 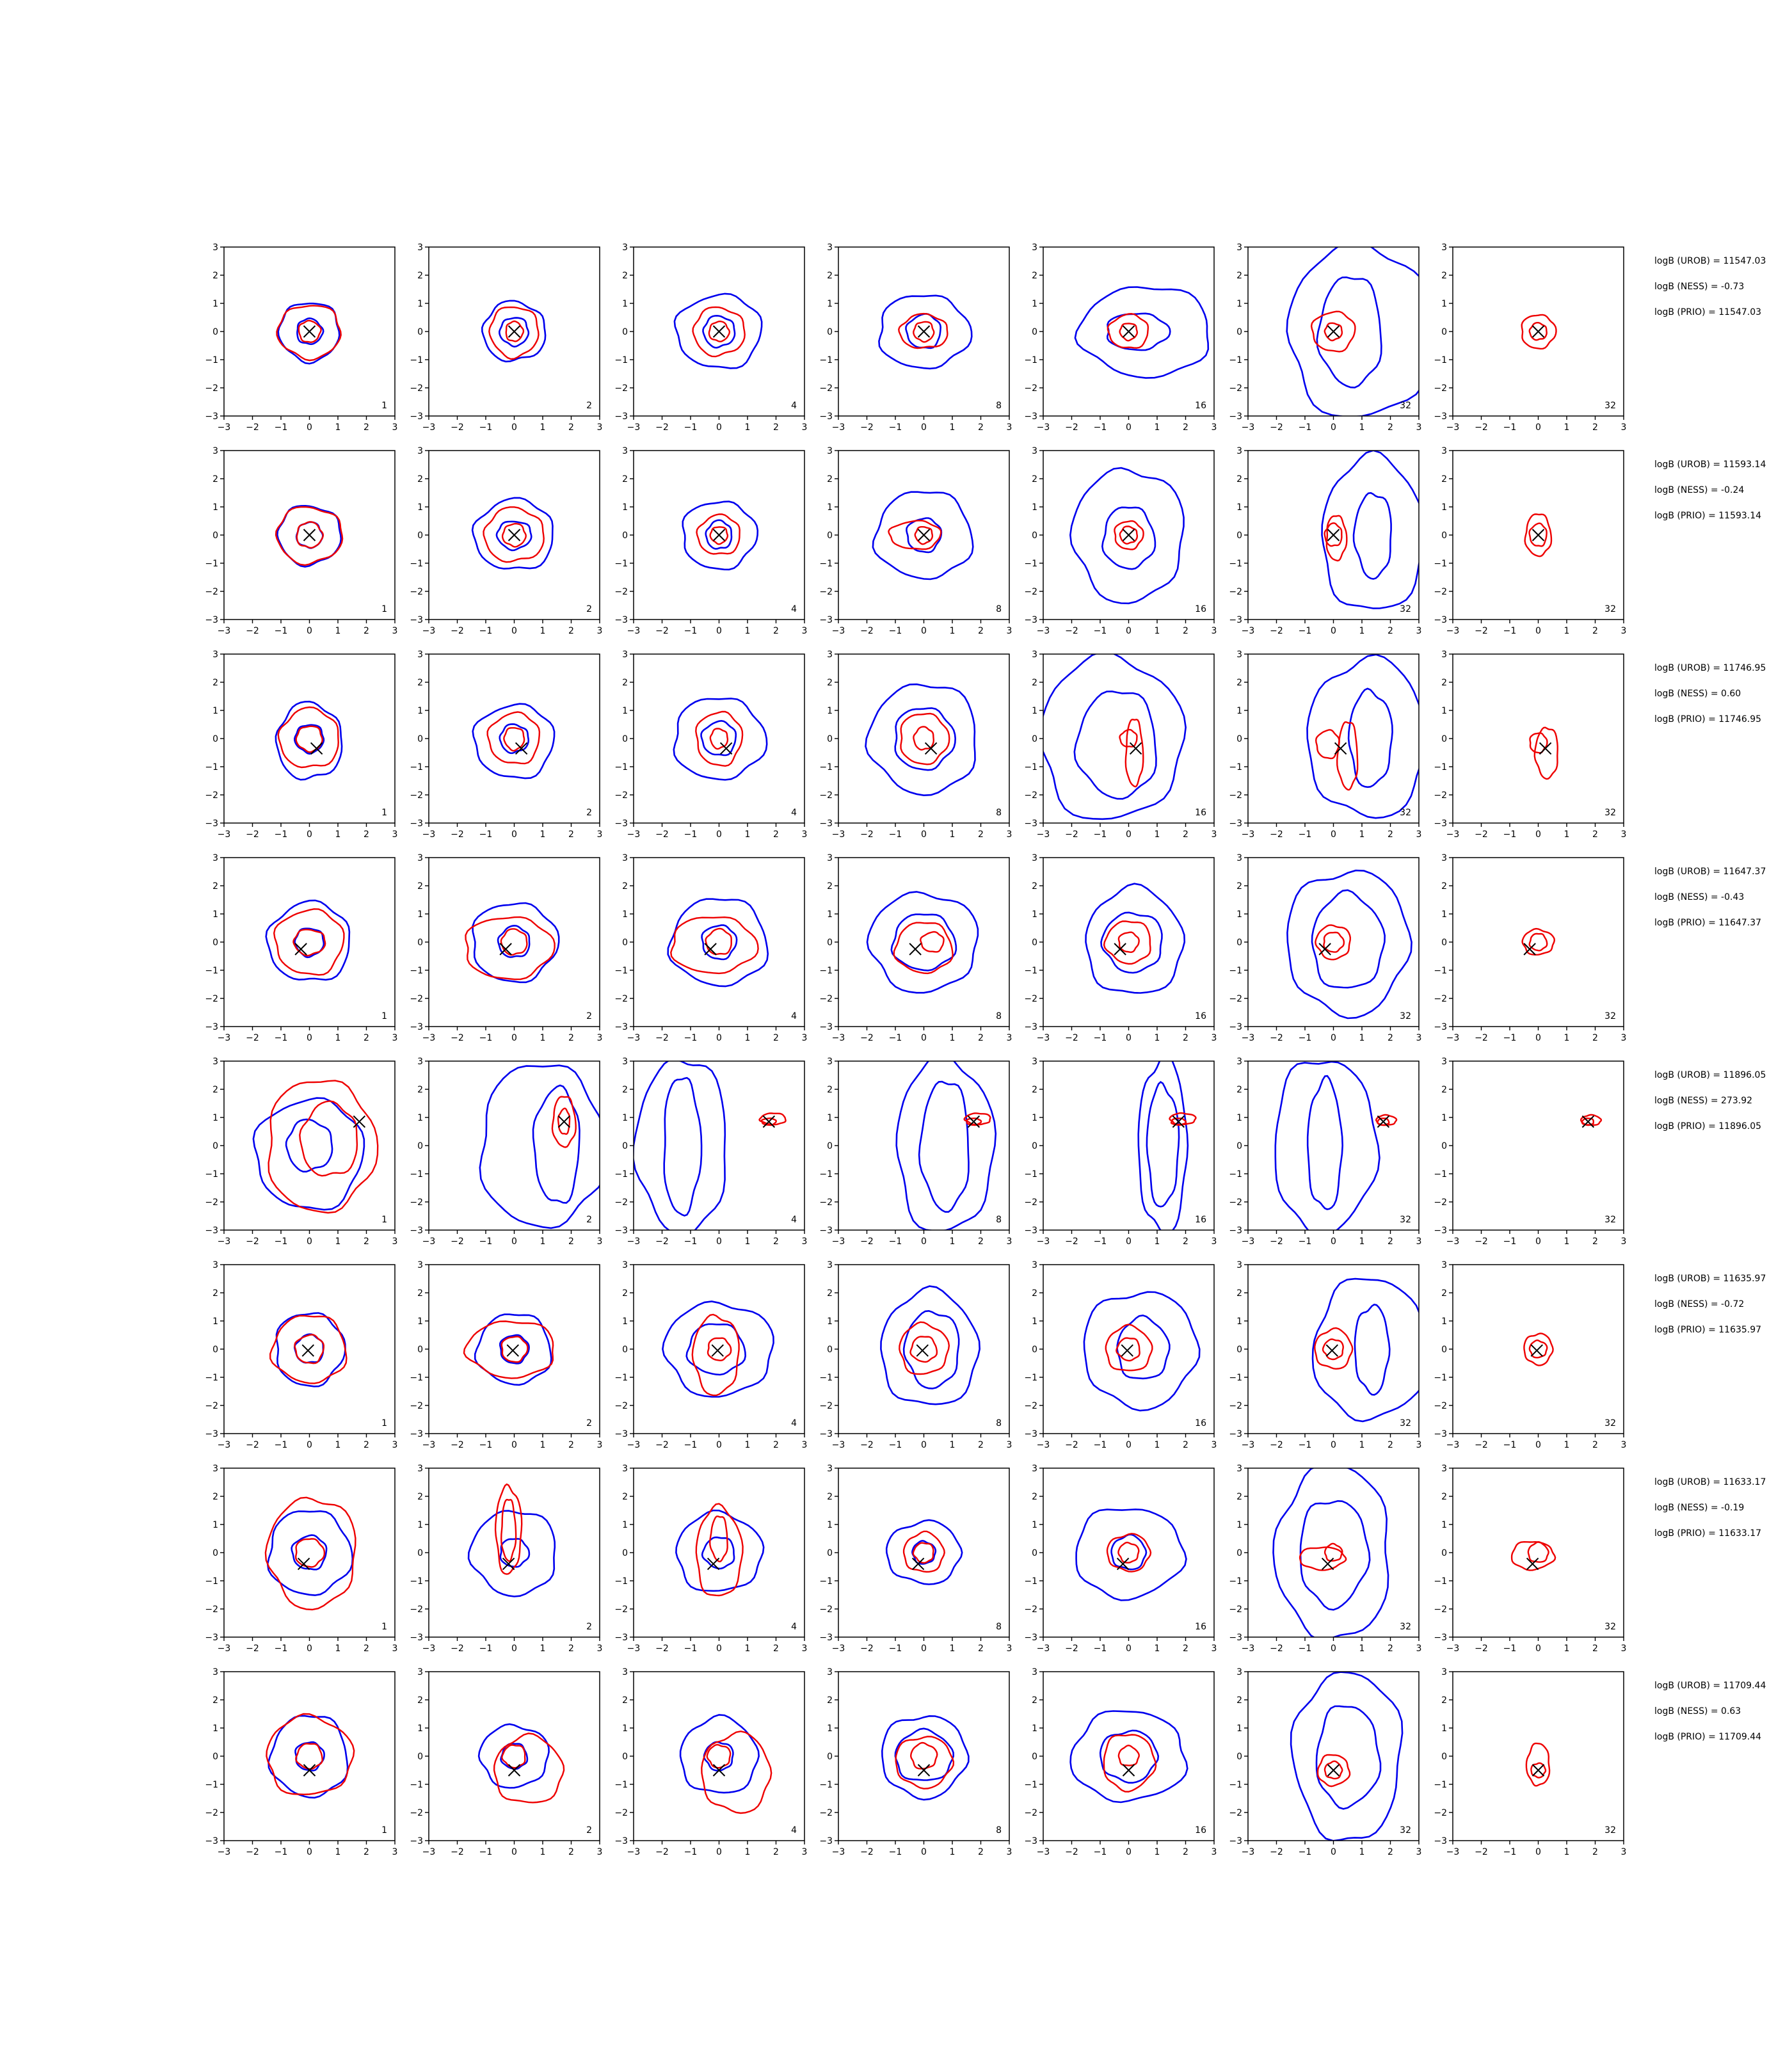 I want to click on panel-r6-c4: −3 −2 −1 0 1 2 3 −3 −2 −1 0 1 2 3 8, so click(x=915, y=1355).